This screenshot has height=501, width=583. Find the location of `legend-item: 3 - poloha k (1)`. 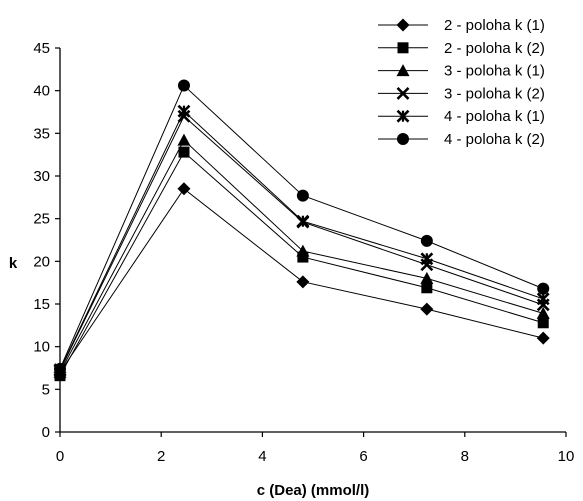

legend-item: 3 - poloha k (1) is located at coordinates (461, 71).